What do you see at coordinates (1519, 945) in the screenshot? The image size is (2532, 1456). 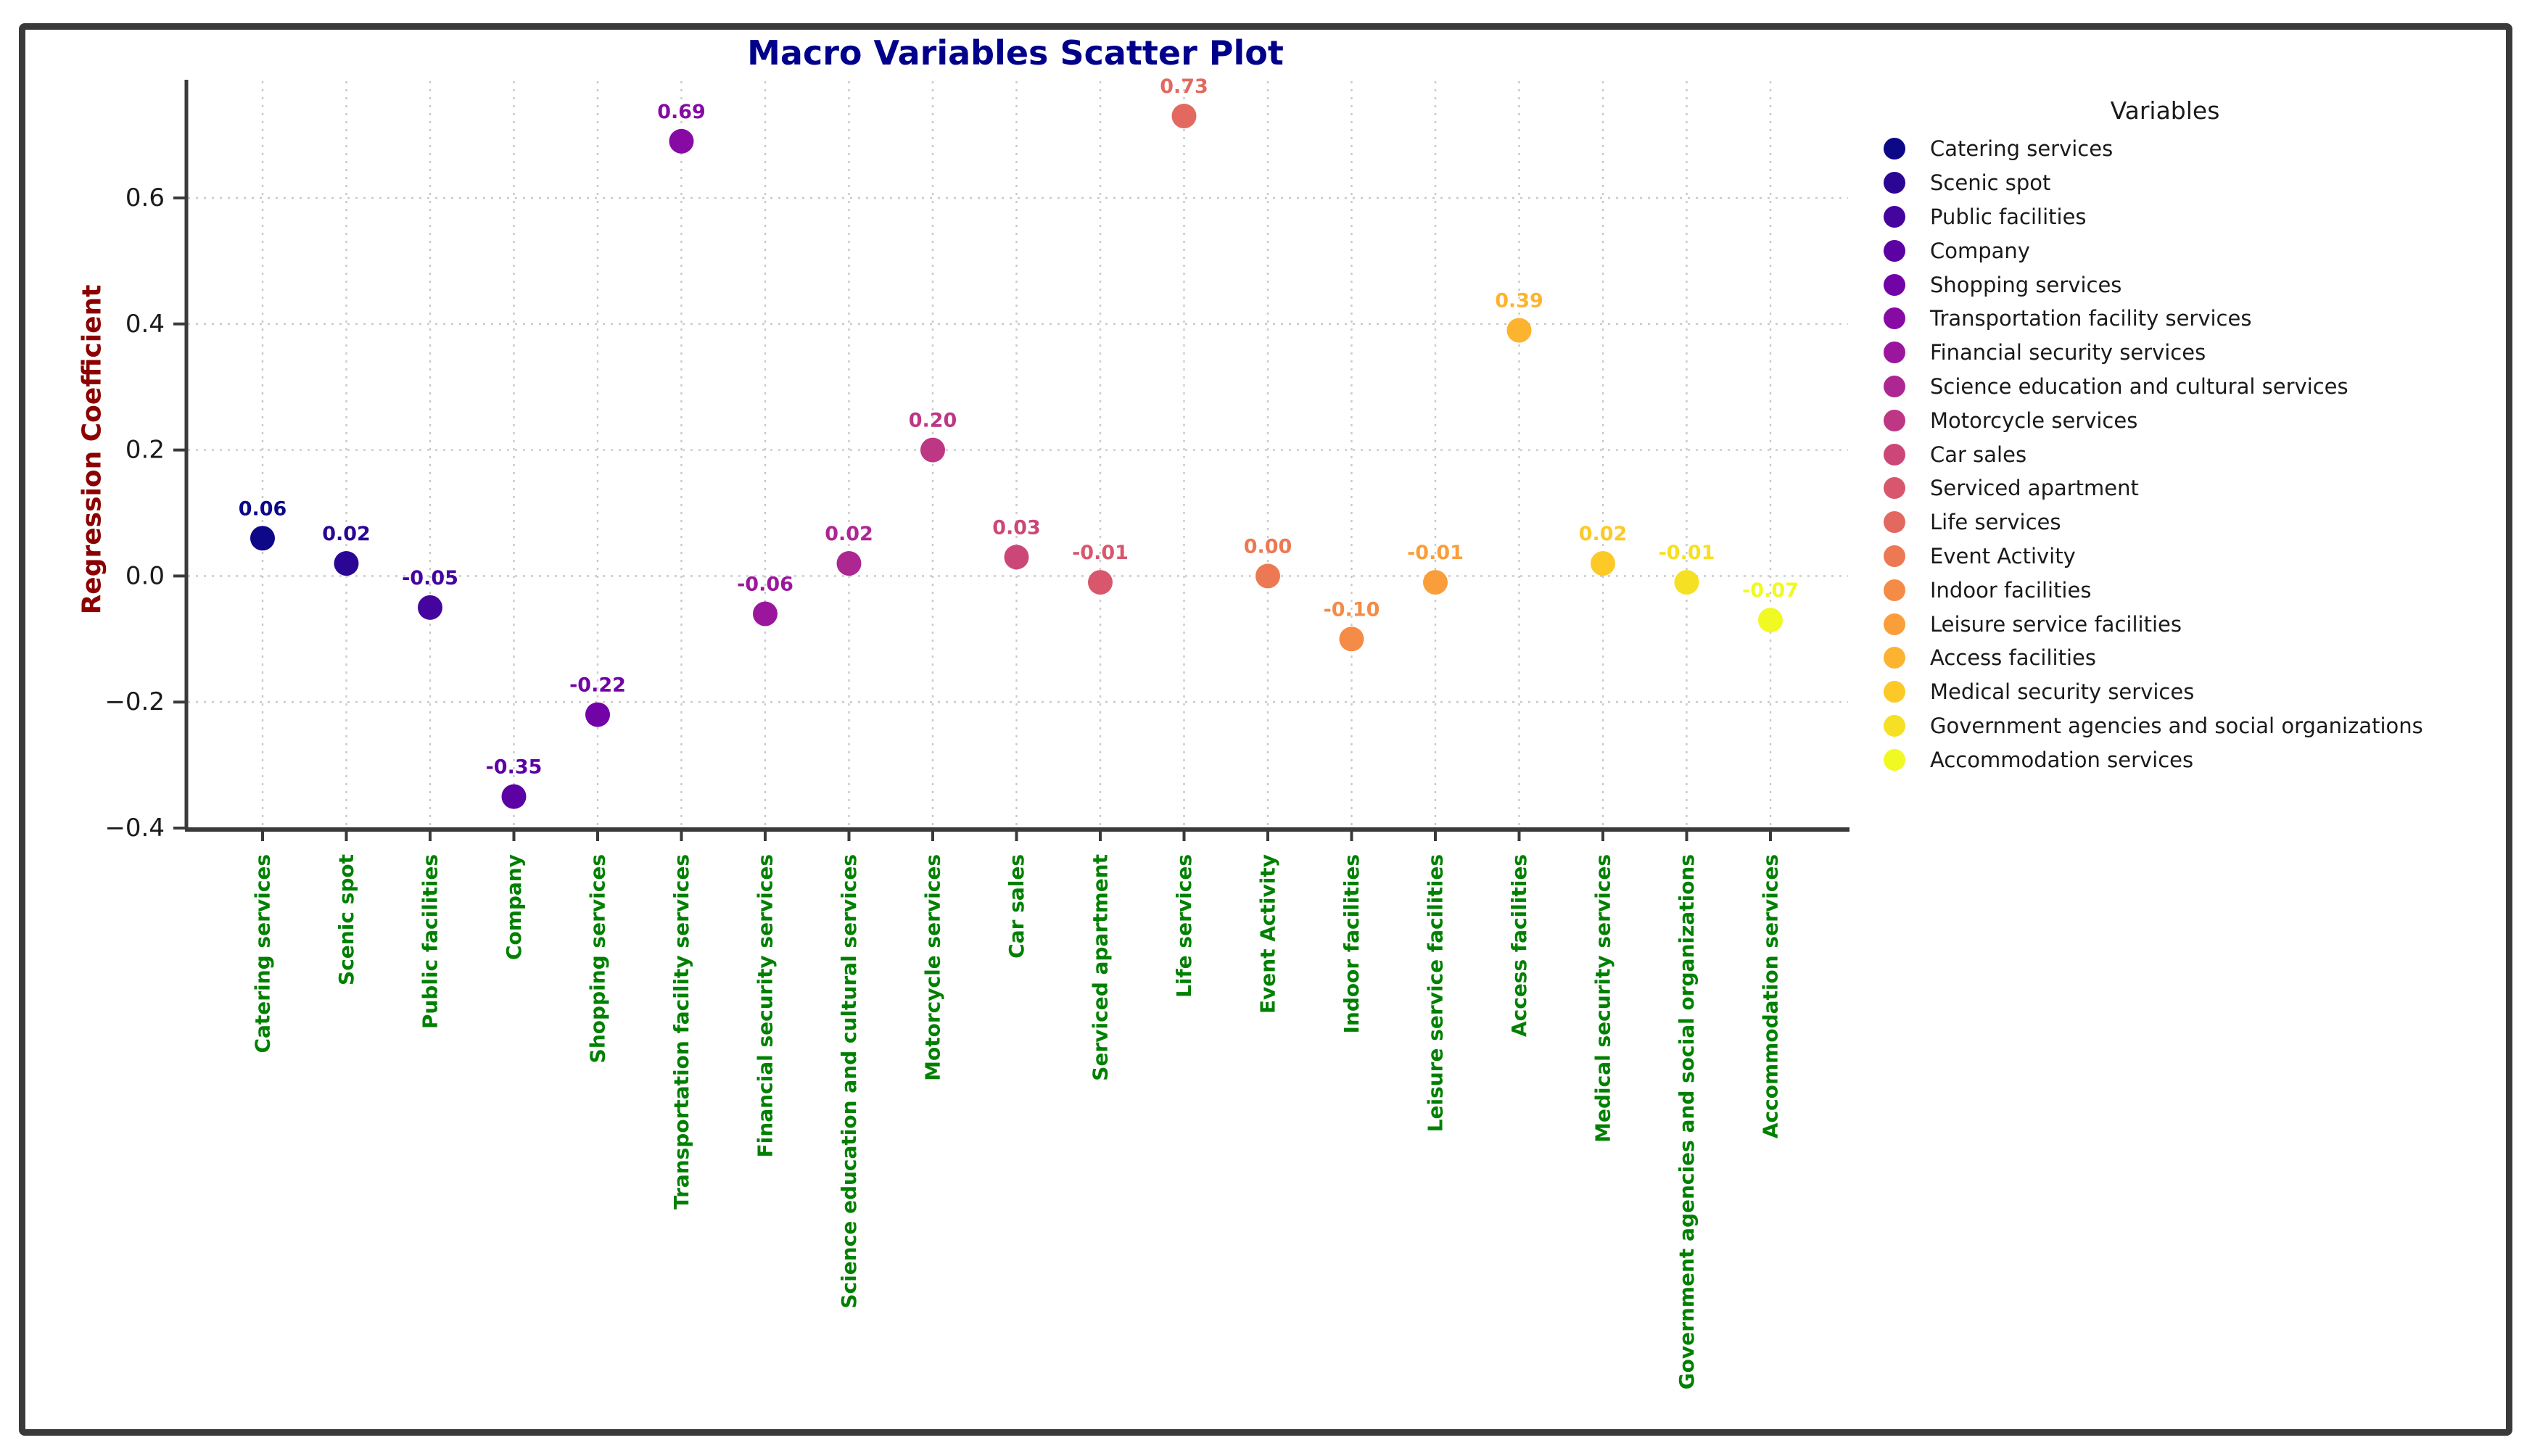 I see `x-tick-label: Access facilities` at bounding box center [1519, 945].